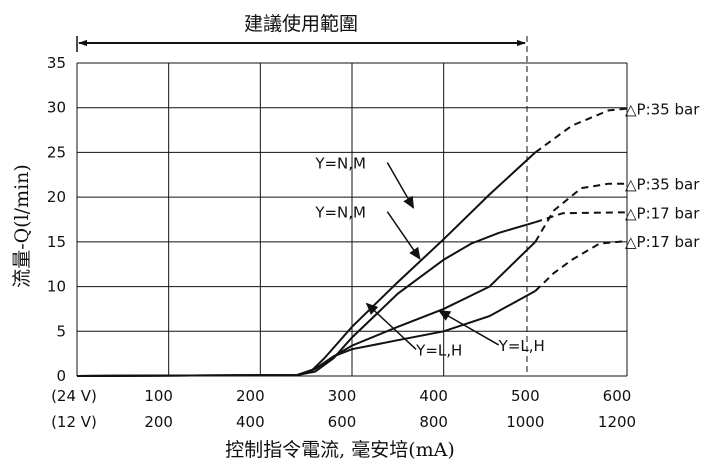 The width and height of the screenshot is (725, 466). Describe the element at coordinates (301, 24) in the screenshot. I see `recommended-range-label: 建議使用範圍` at that location.